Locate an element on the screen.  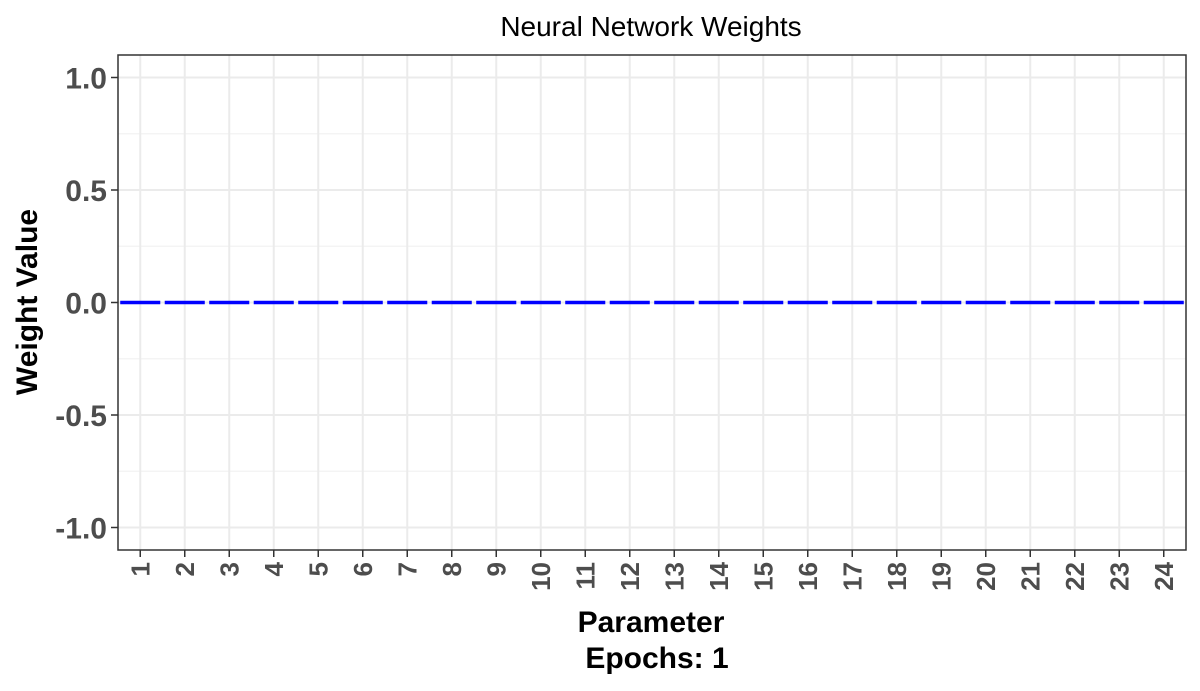
x-tick-label: 9 is located at coordinates (496, 569).